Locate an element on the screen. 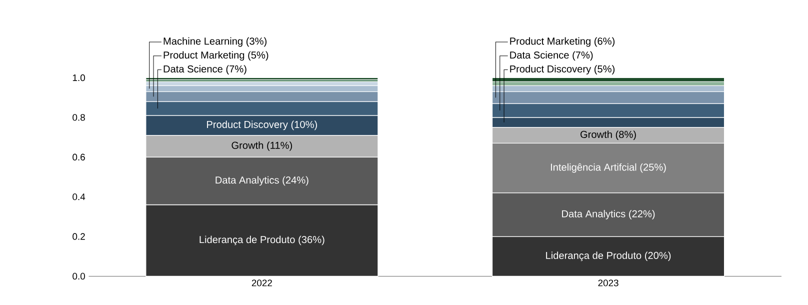  data-label: Inteligência Artifcial (25%) is located at coordinates (608, 168).